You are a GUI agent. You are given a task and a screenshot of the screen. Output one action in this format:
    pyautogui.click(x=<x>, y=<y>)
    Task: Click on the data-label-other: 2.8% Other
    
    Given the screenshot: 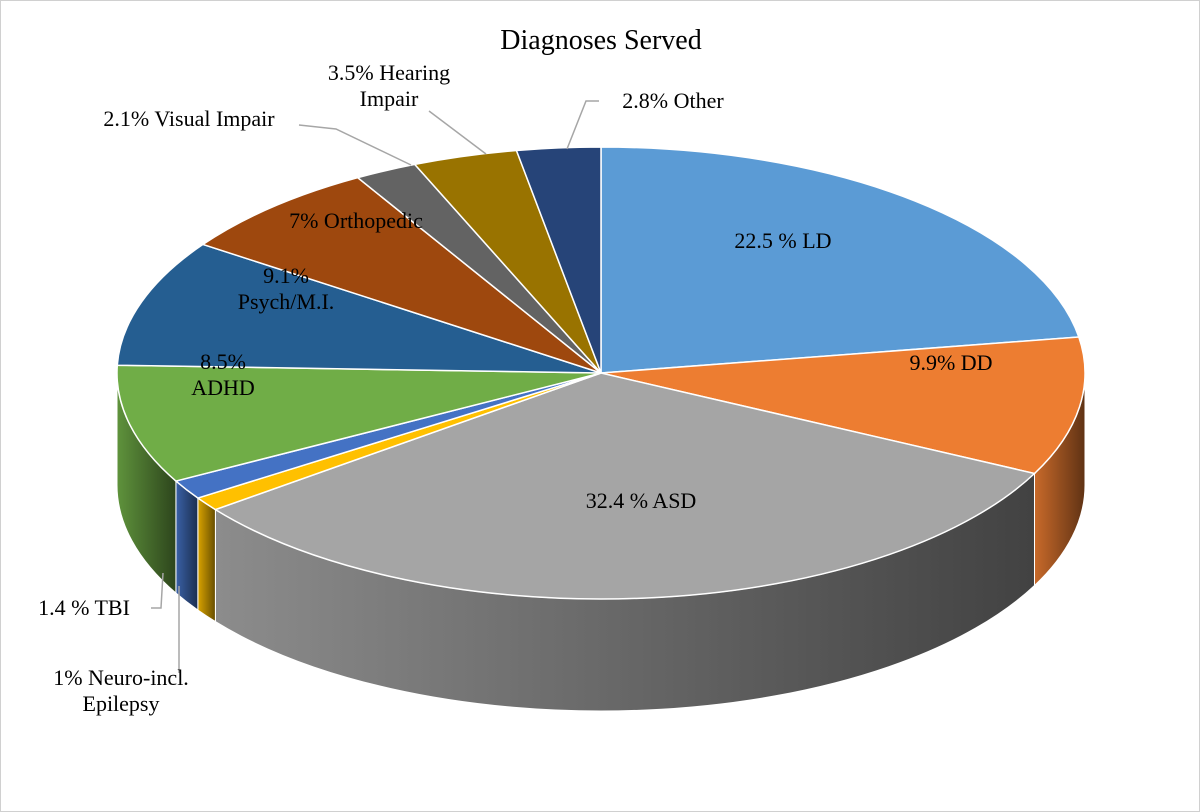 What is the action you would take?
    pyautogui.click(x=673, y=100)
    